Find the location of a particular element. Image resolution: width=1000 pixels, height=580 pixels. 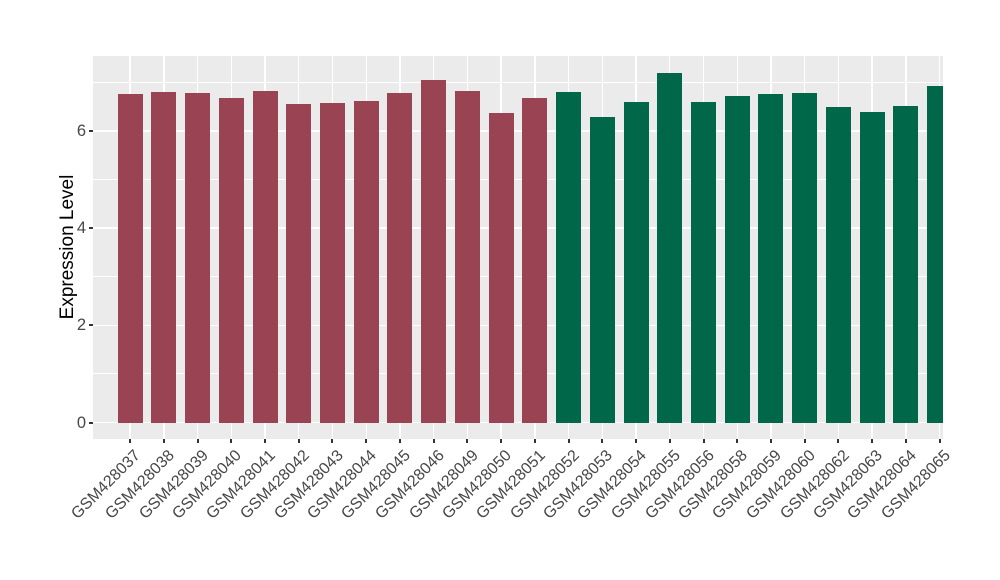

gridline-major-y0 is located at coordinates (518, 422).